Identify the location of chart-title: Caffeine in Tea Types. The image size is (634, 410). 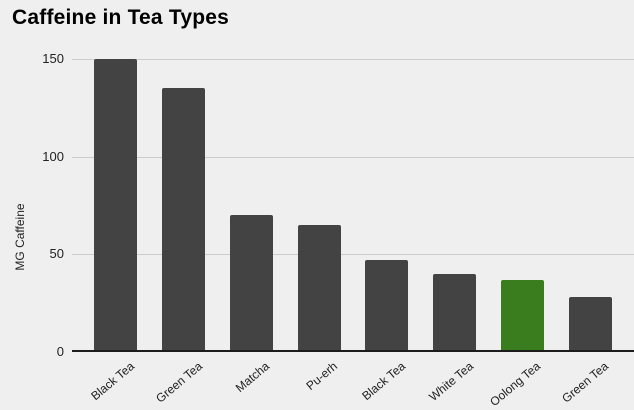
(120, 17).